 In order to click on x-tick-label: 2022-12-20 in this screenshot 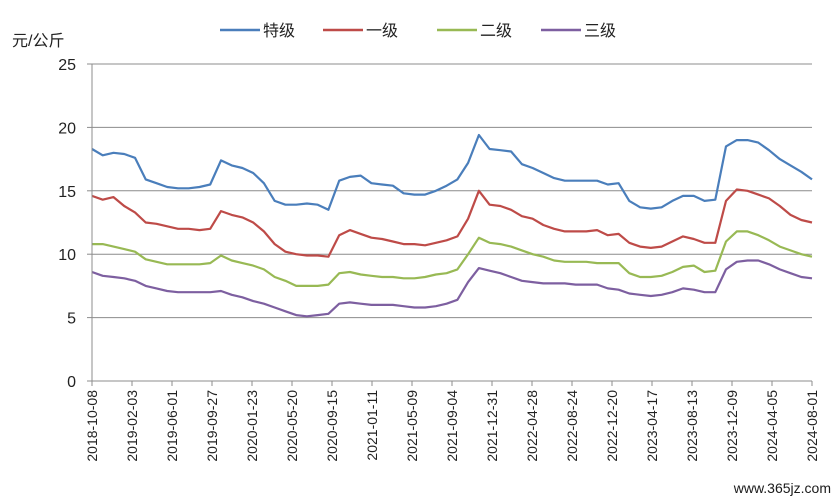, I will do `click(612, 426)`.